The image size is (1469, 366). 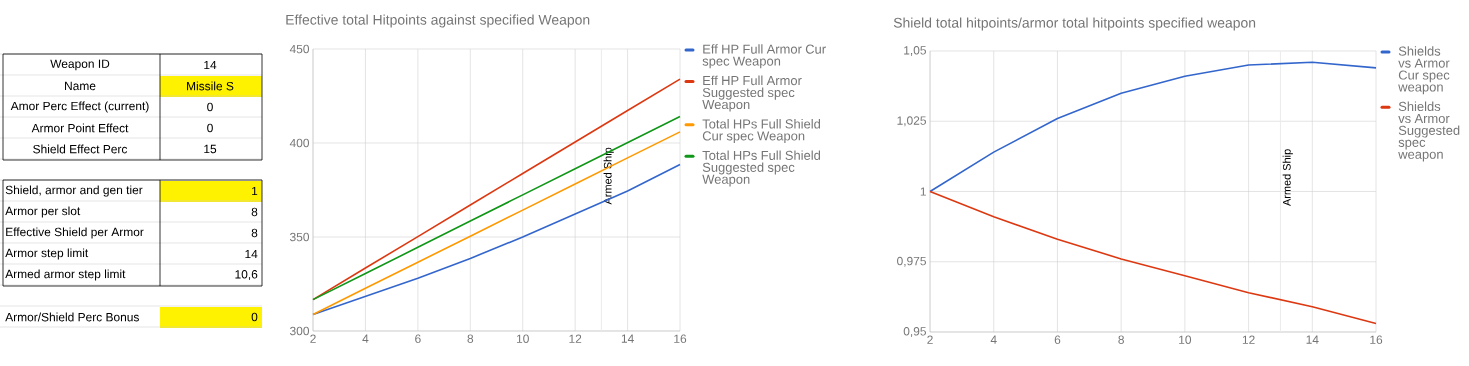 What do you see at coordinates (210, 86) in the screenshot?
I see `text: Missile S` at bounding box center [210, 86].